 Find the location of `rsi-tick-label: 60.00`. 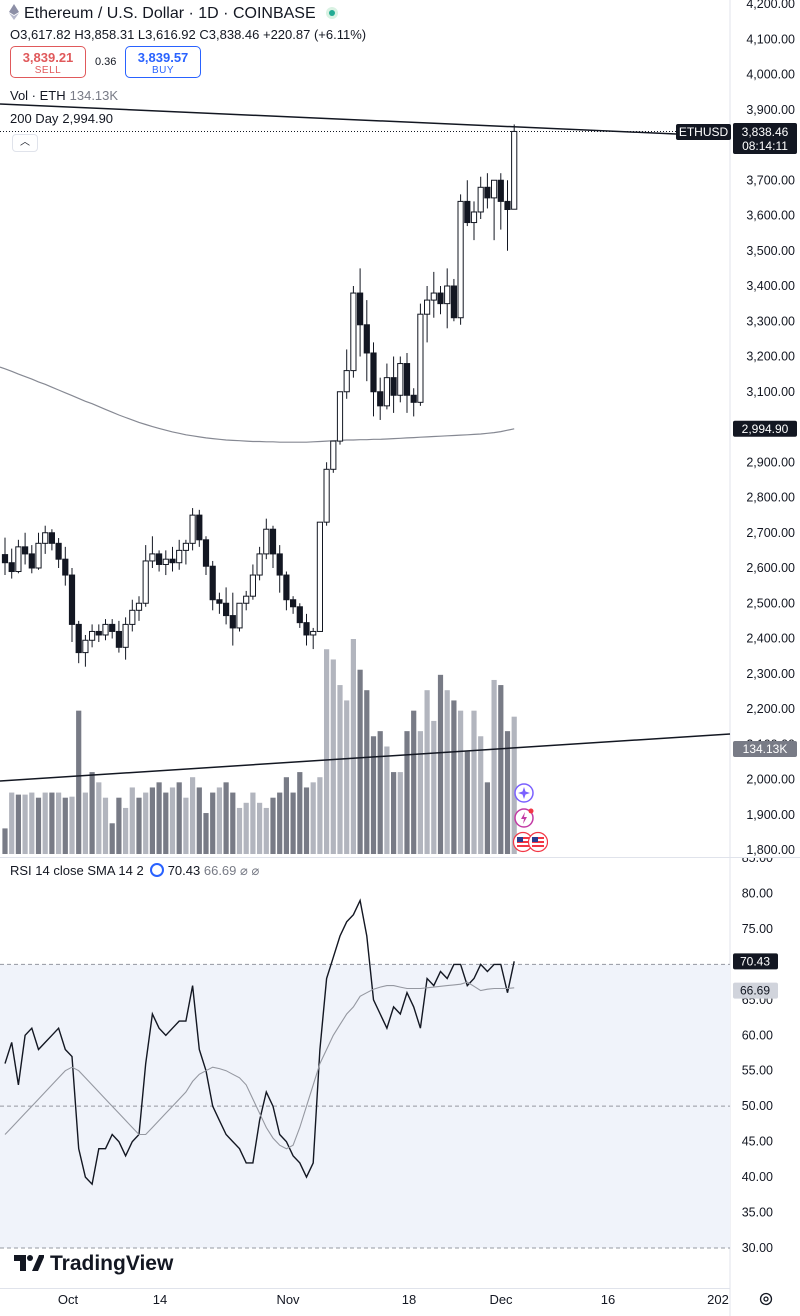

rsi-tick-label: 60.00 is located at coordinates (757, 1035).